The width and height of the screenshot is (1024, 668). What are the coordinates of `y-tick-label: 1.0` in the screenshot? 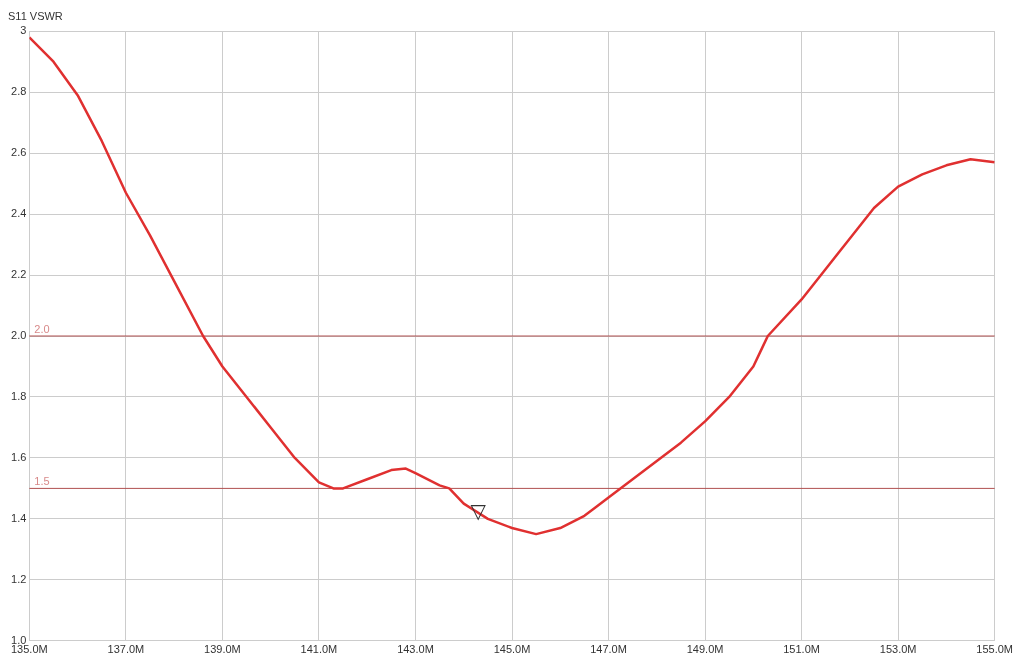 It's located at (19, 639).